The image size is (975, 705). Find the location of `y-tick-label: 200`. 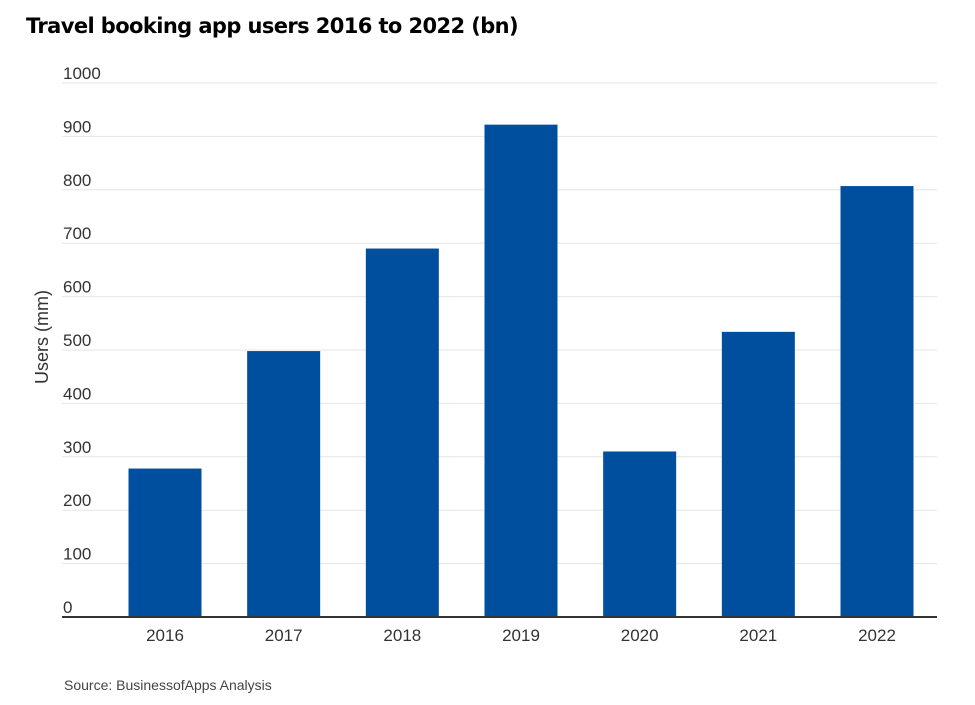

y-tick-label: 200 is located at coordinates (77, 500).